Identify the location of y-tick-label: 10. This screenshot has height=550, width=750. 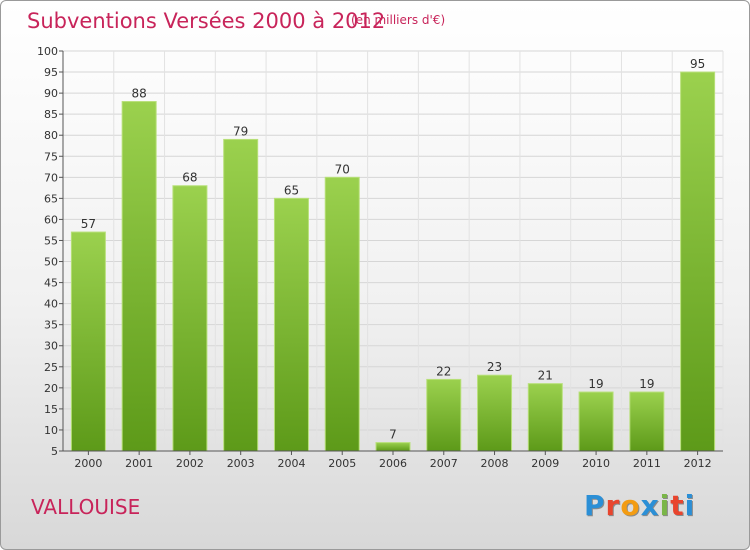
(51, 430).